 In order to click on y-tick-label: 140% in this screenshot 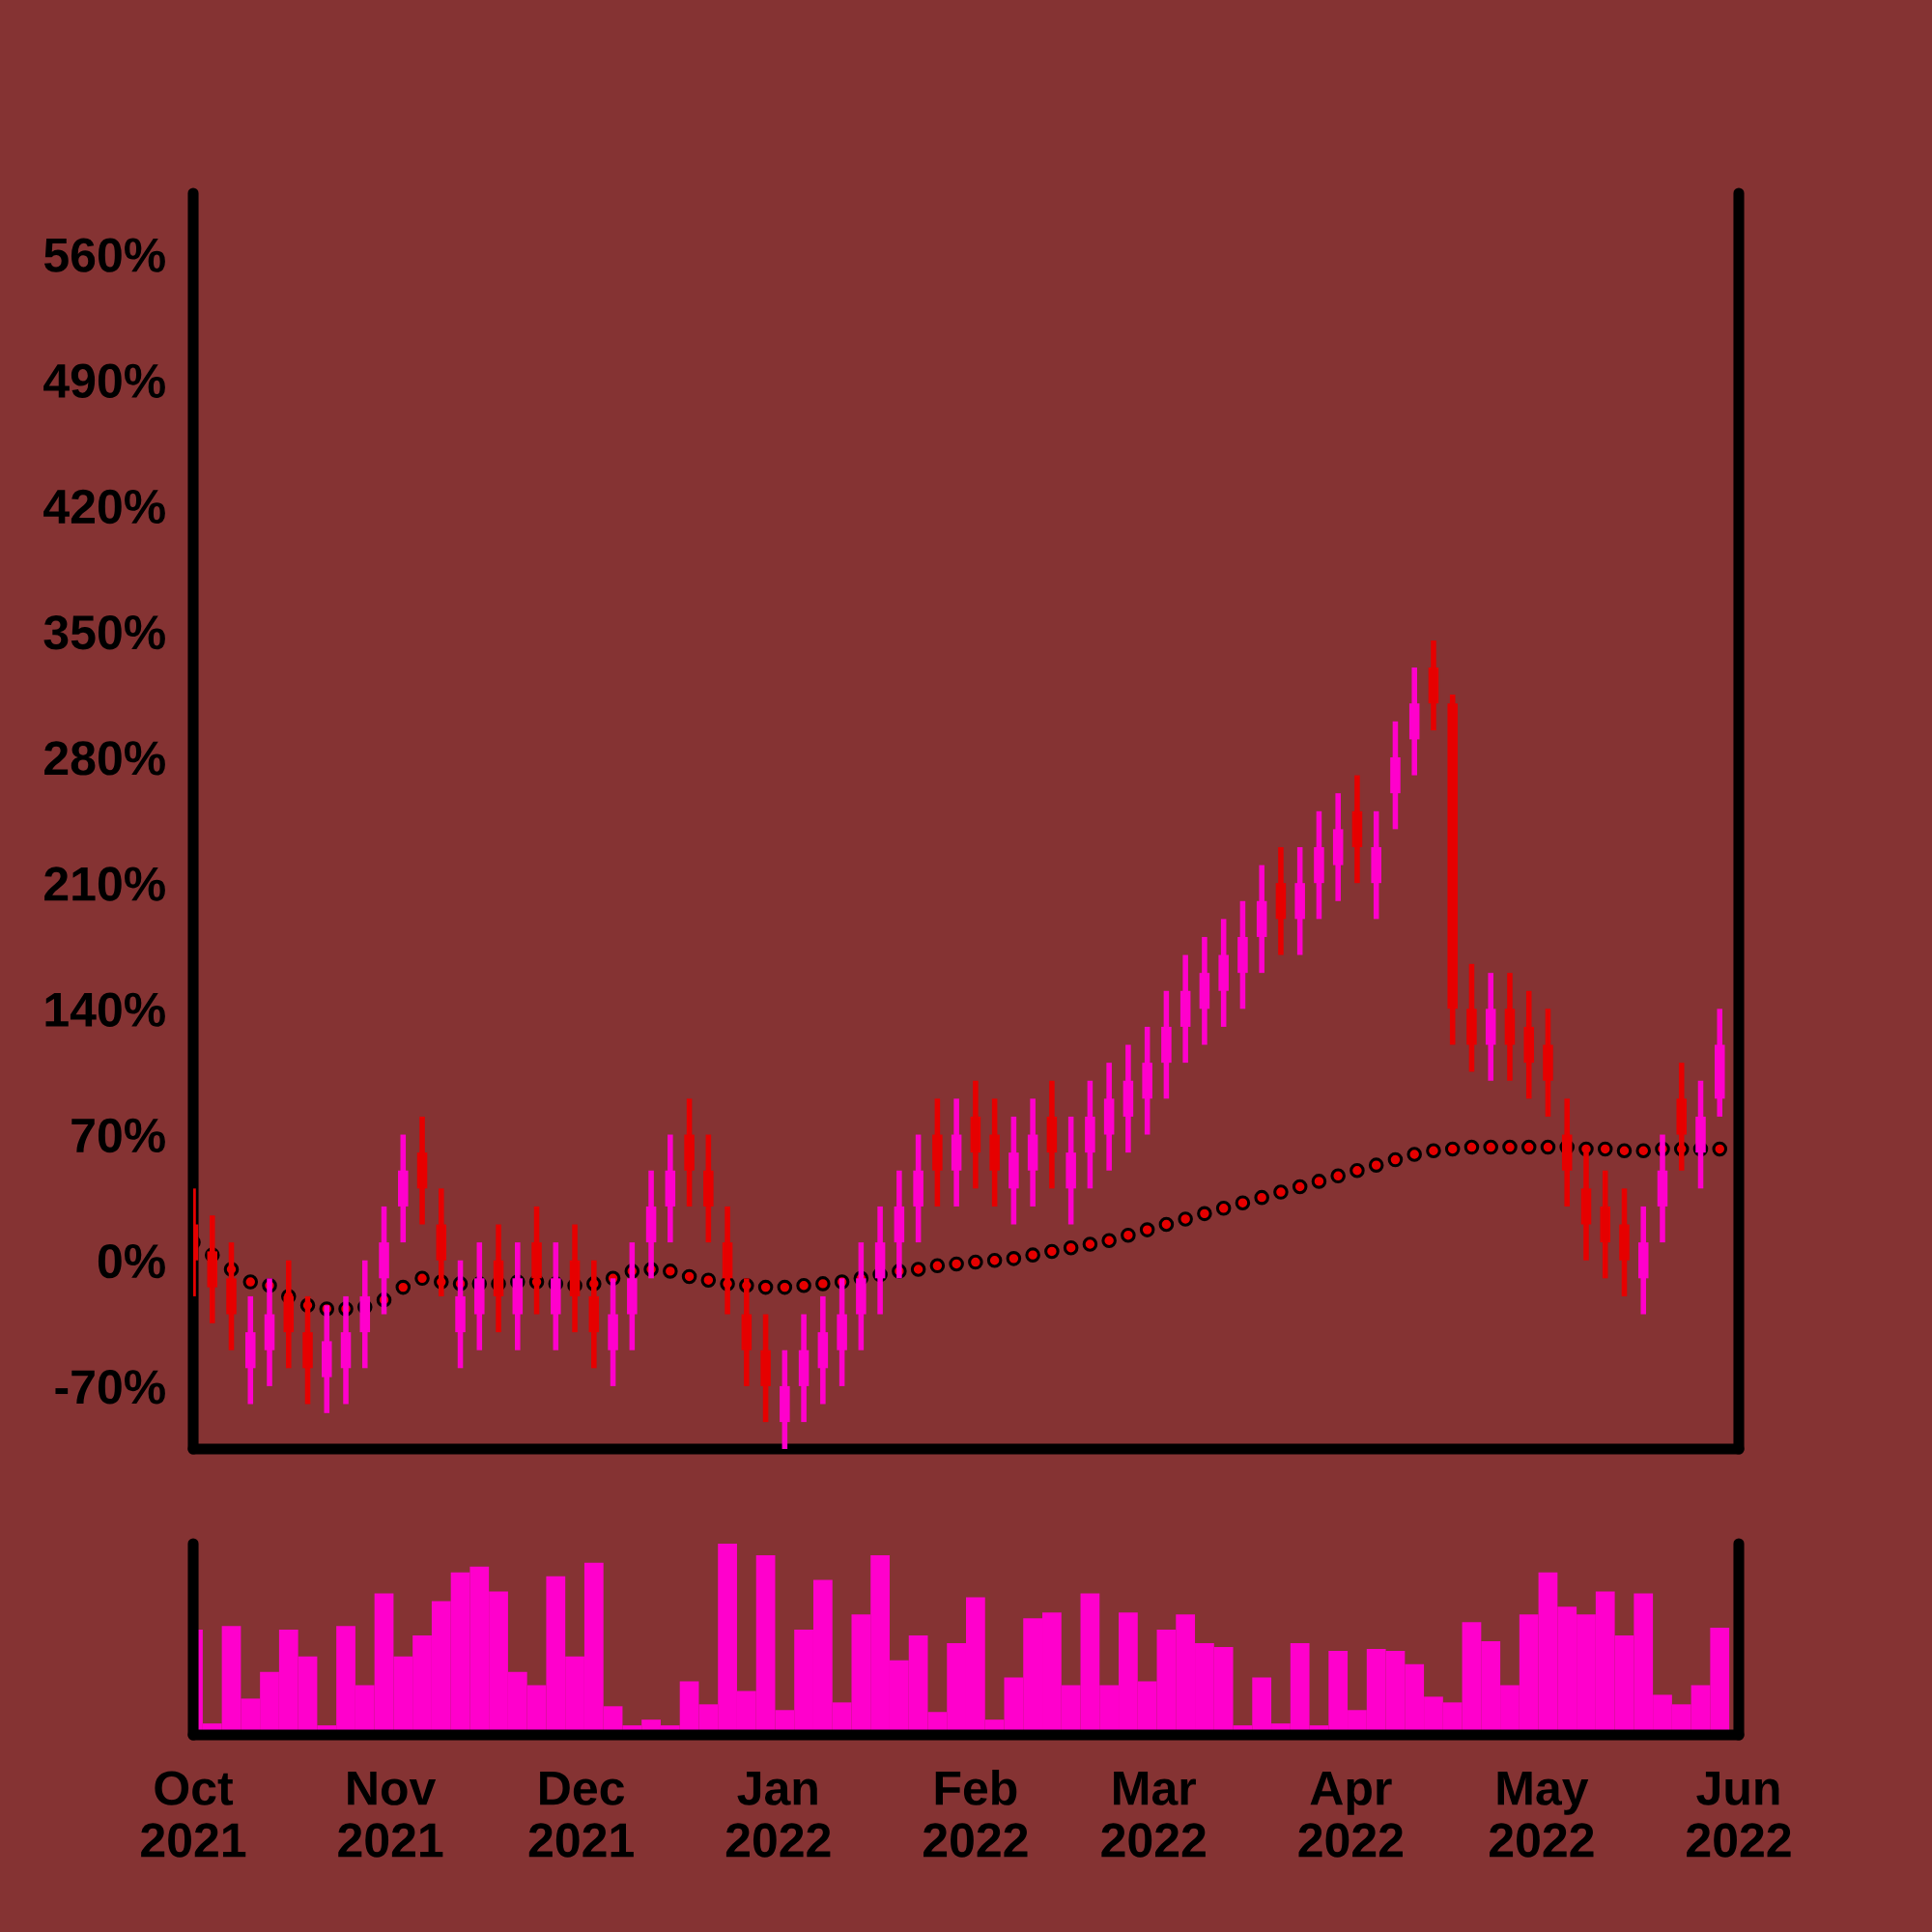, I will do `click(105, 1009)`.